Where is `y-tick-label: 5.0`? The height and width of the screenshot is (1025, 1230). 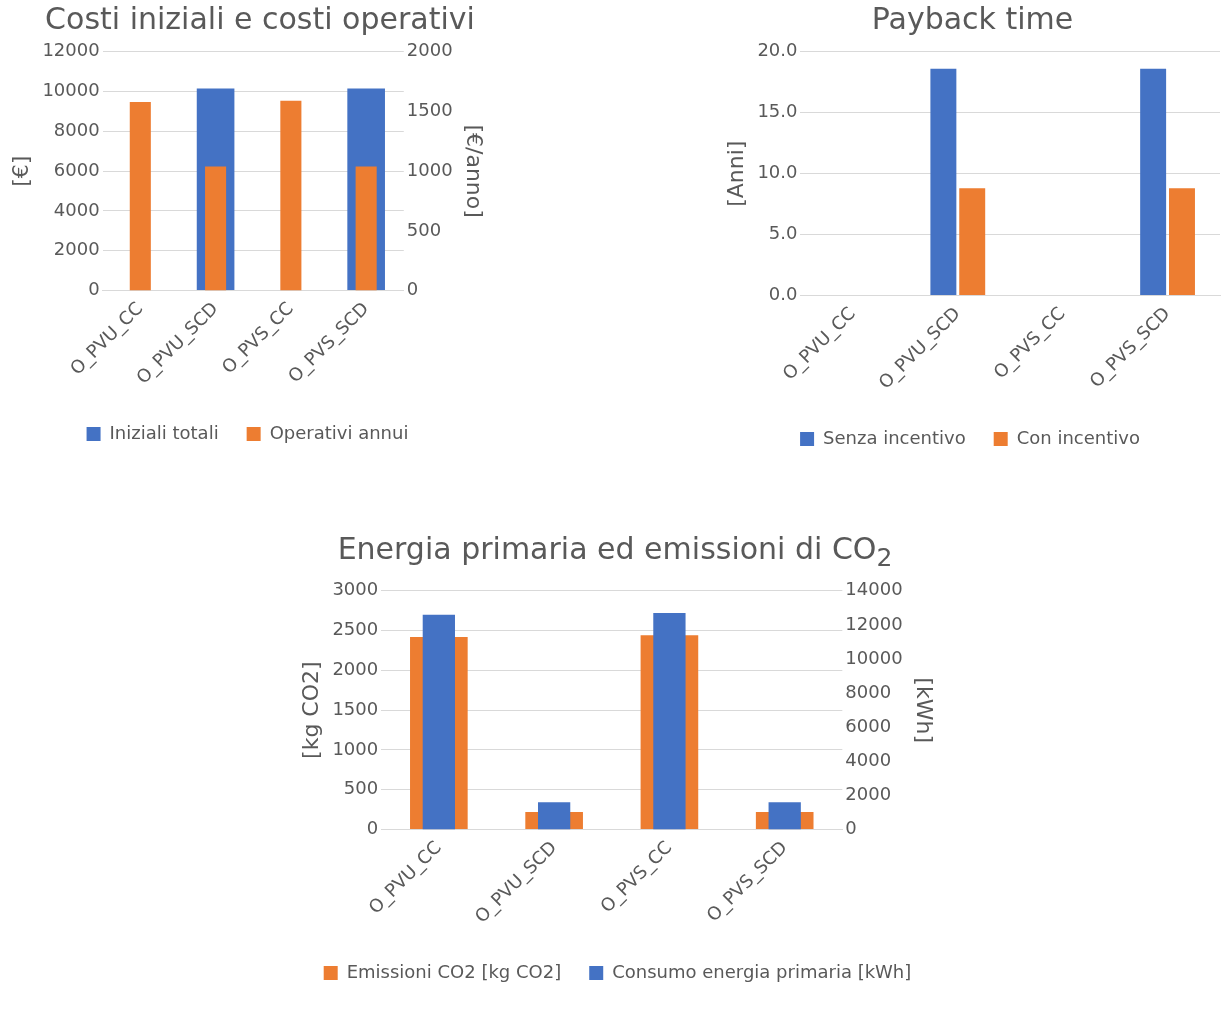 y-tick-label: 5.0 is located at coordinates (783, 233).